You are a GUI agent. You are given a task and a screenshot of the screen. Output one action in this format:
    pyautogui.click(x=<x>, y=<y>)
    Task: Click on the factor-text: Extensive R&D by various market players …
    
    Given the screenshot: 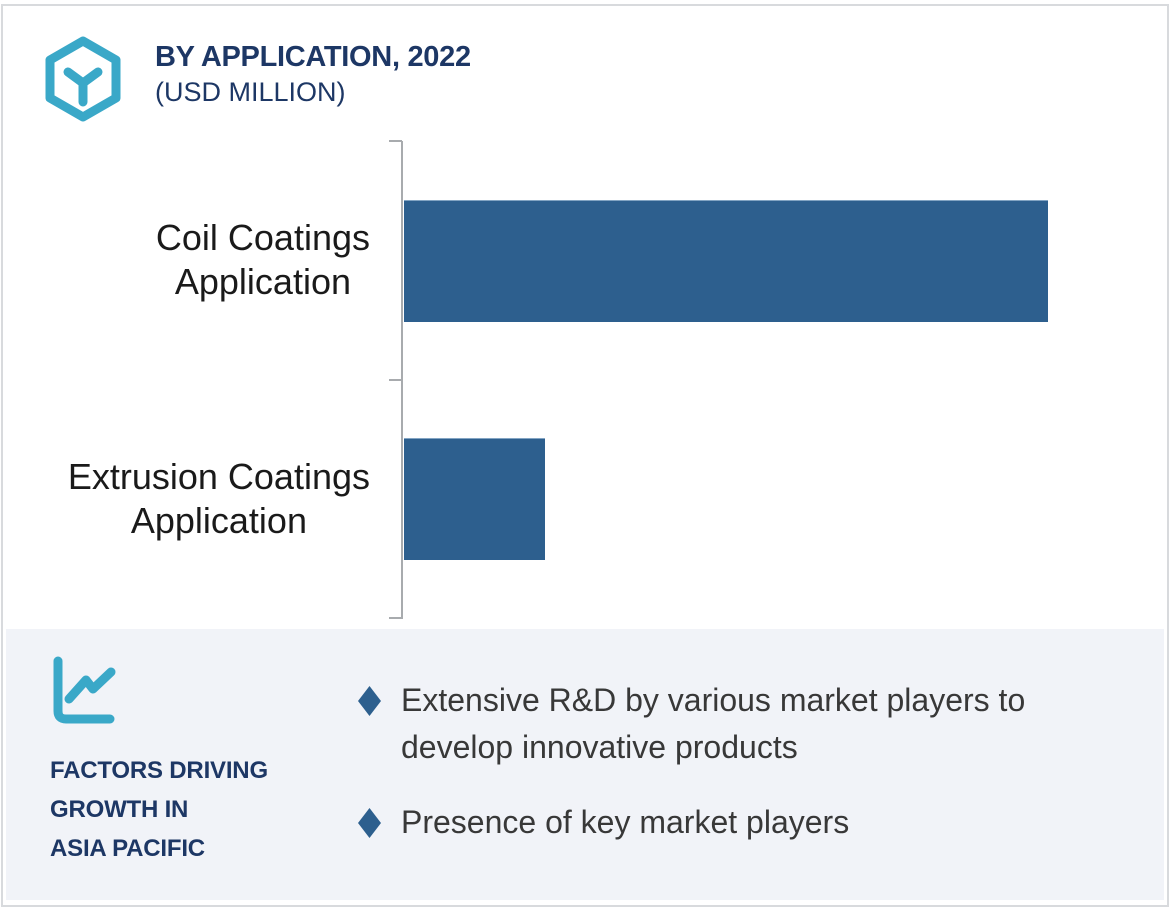 What is the action you would take?
    pyautogui.click(x=713, y=723)
    